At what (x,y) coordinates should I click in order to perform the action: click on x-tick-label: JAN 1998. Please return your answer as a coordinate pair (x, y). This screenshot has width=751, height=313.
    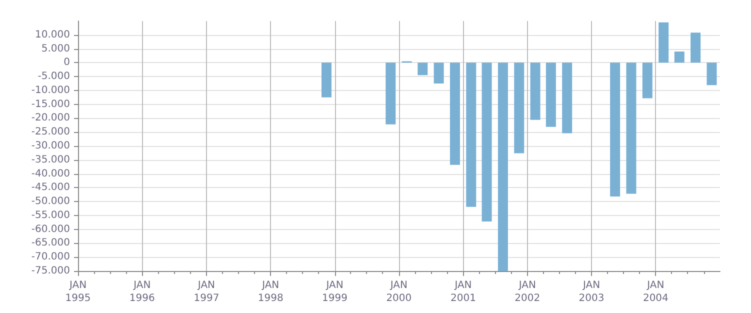
    Looking at the image, I should click on (271, 292).